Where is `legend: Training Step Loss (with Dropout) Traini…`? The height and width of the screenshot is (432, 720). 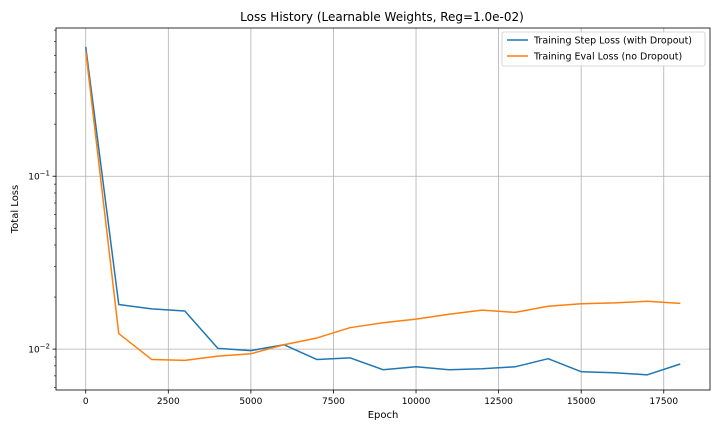
legend: Training Step Loss (with Dropout) Traini… is located at coordinates (603, 49).